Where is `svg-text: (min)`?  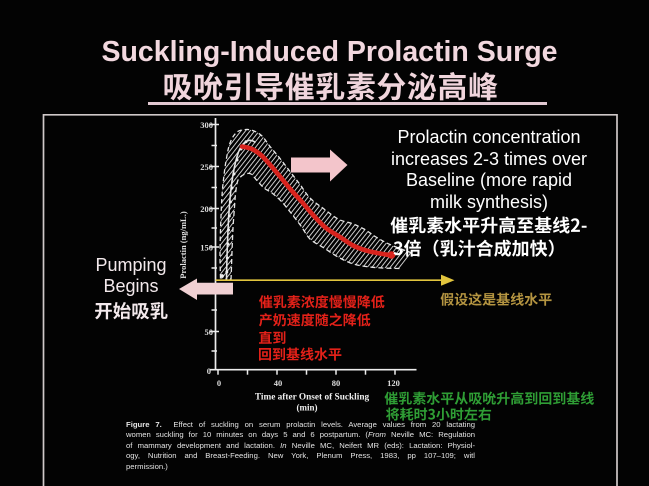
svg-text: (min) is located at coordinates (307, 408).